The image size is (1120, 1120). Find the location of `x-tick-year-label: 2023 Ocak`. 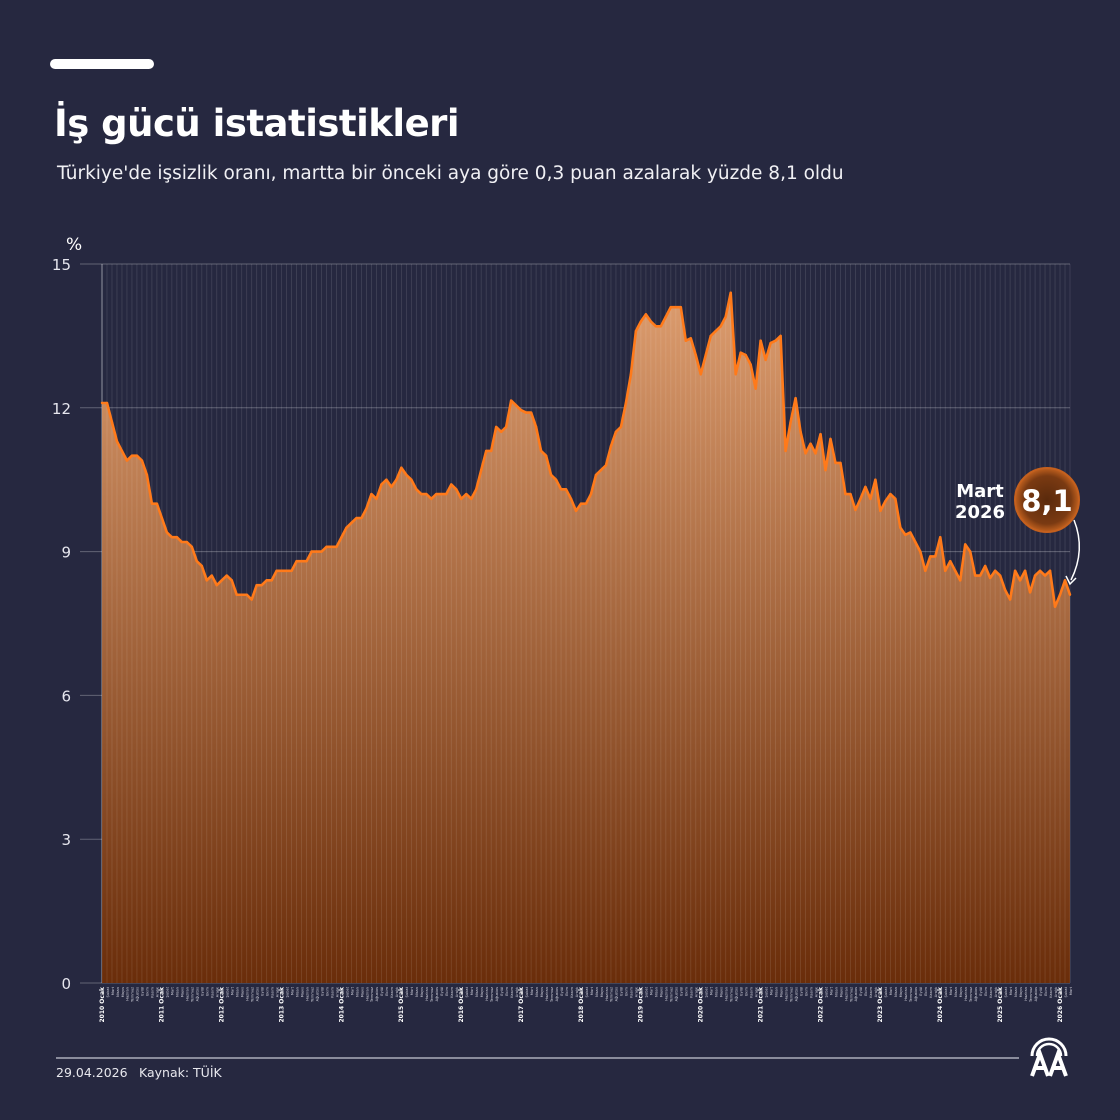

x-tick-year-label: 2023 Ocak is located at coordinates (880, 1004).